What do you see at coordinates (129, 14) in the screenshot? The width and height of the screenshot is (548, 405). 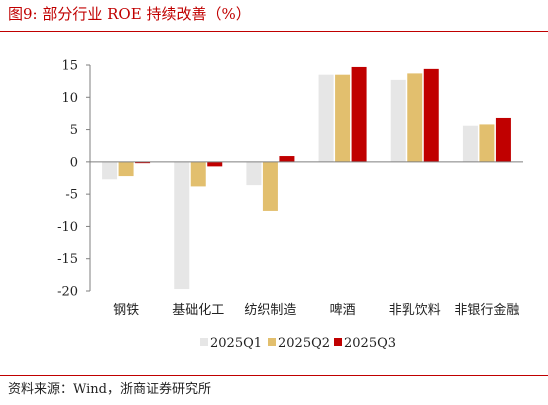 I see `chart-title: 图9: 部分行业 ROE 持续改善（%）` at bounding box center [129, 14].